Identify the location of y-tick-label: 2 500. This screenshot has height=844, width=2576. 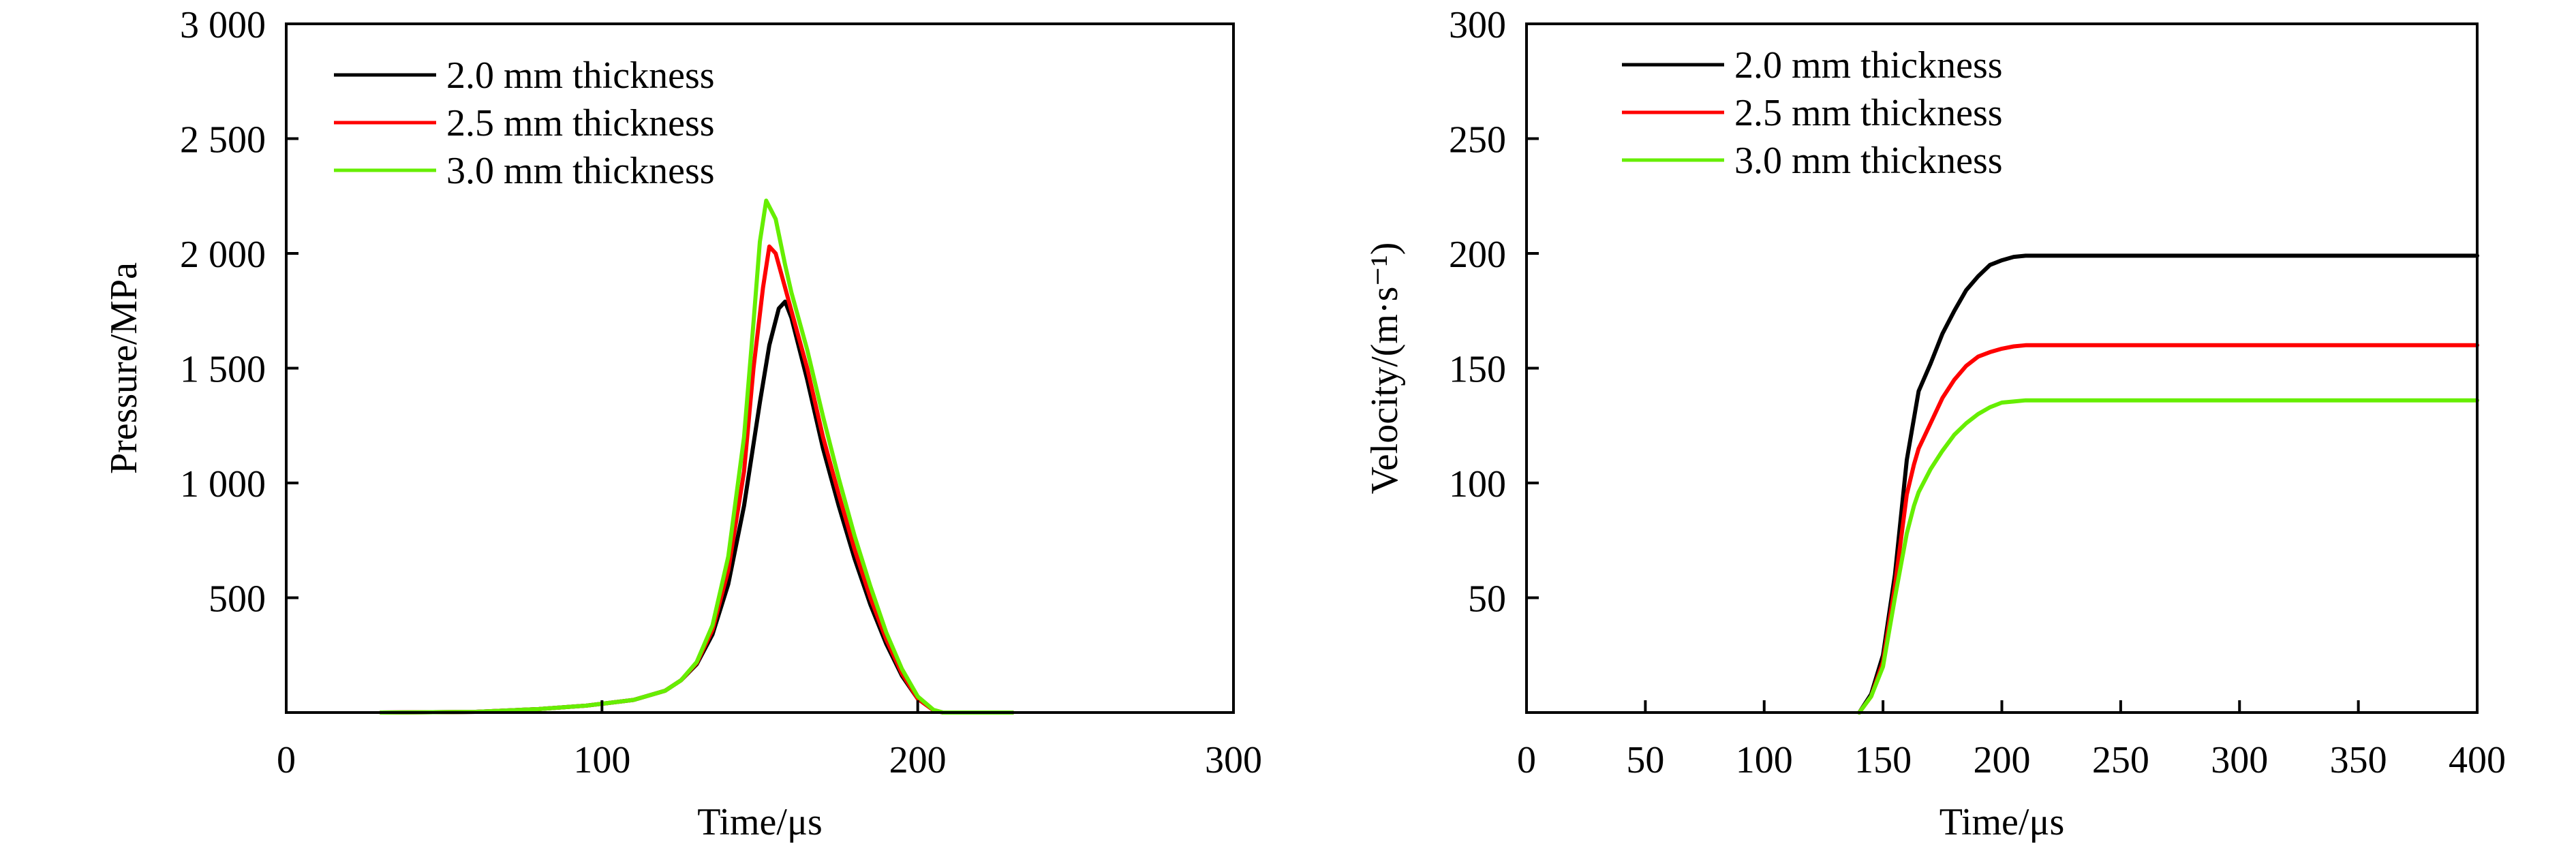
(223, 140).